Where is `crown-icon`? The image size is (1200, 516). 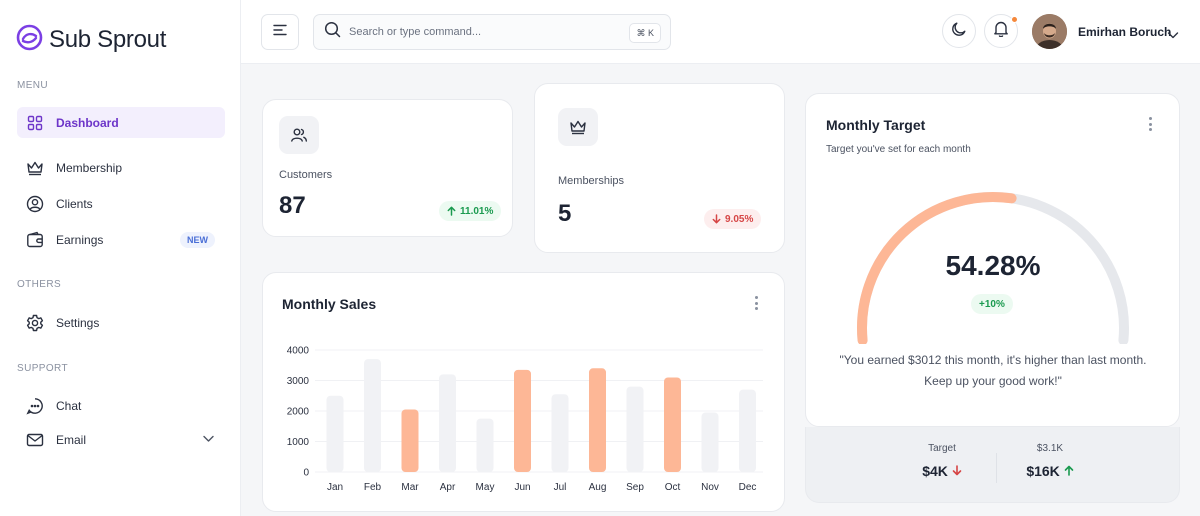 crown-icon is located at coordinates (35, 168).